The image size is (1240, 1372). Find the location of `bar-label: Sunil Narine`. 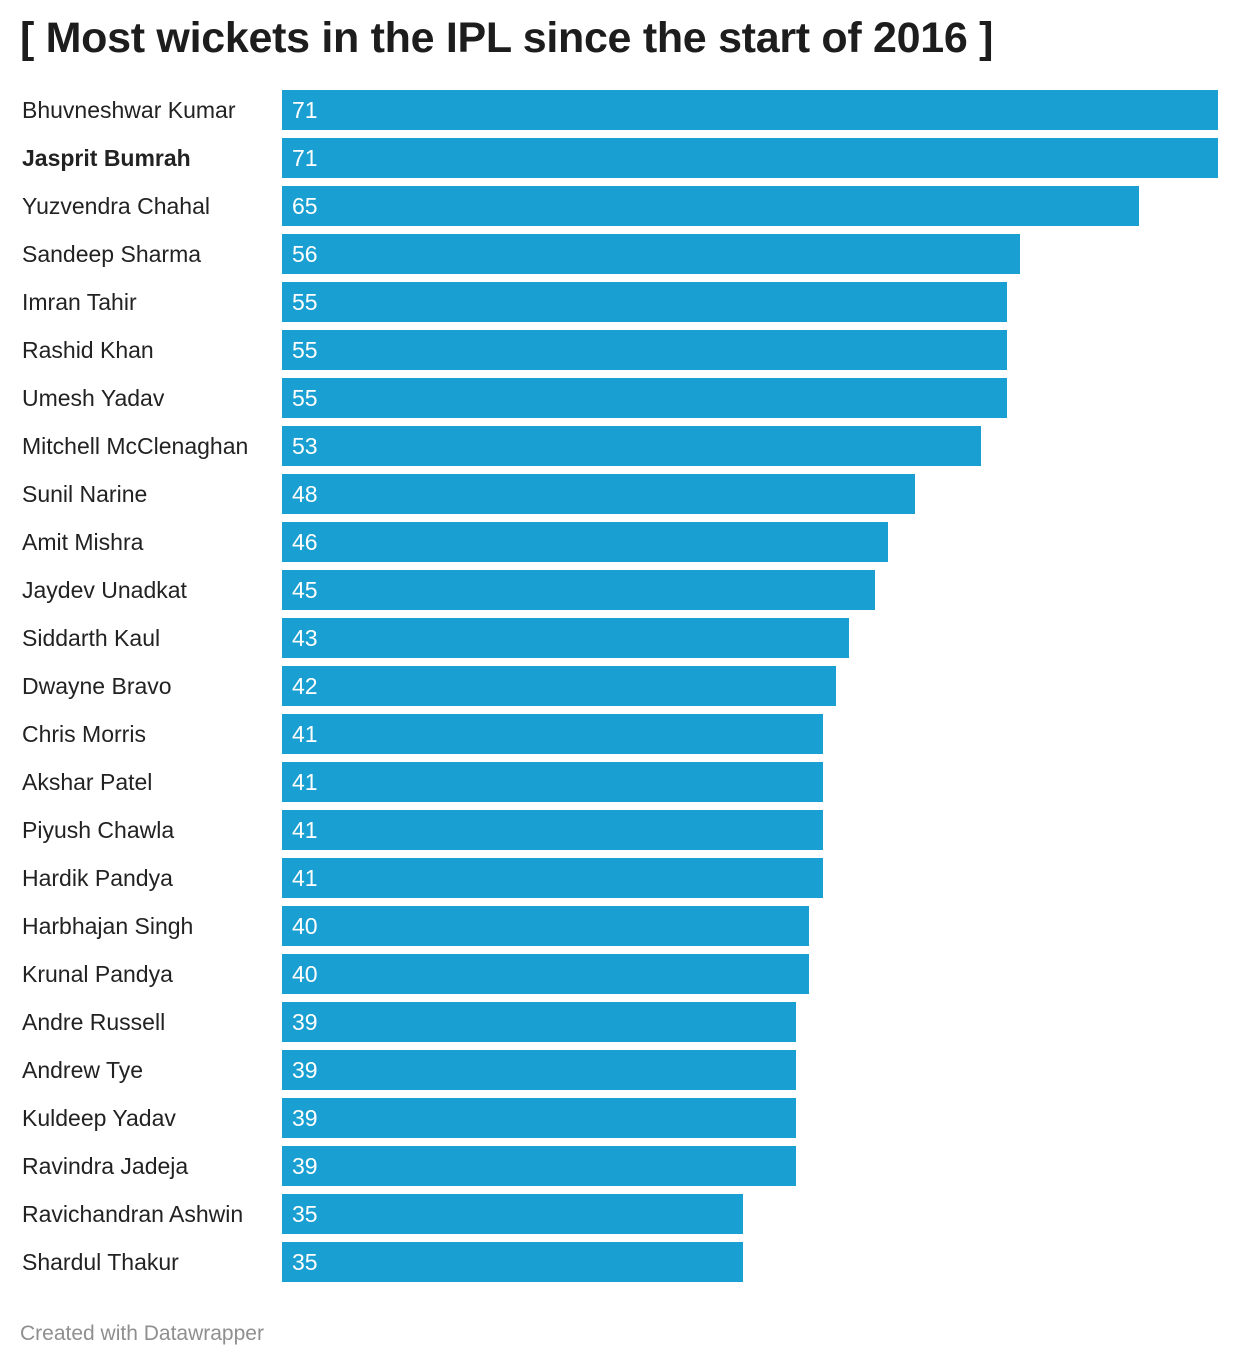

bar-label: Sunil Narine is located at coordinates (85, 494).